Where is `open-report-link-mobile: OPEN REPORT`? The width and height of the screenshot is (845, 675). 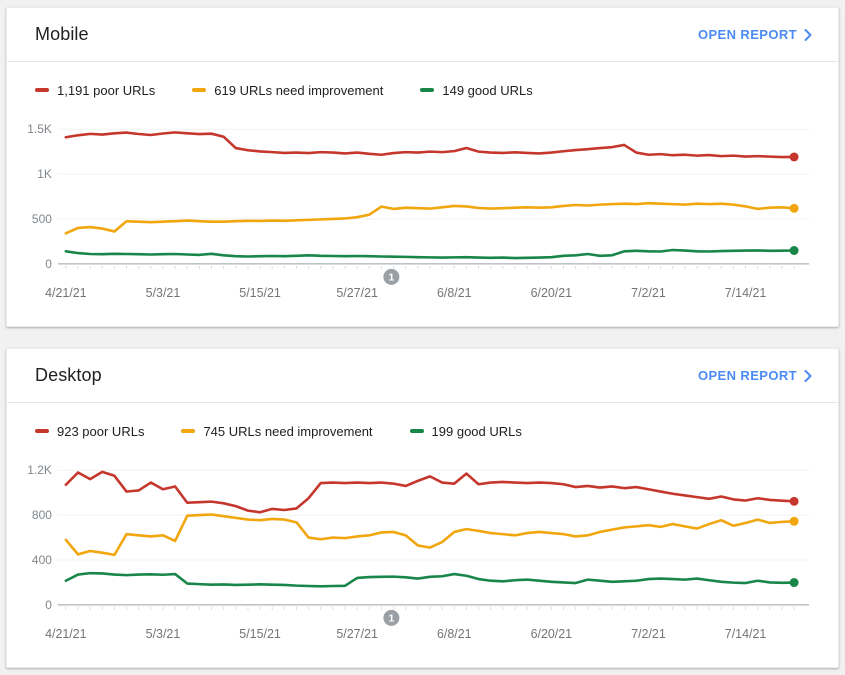
open-report-link-mobile: OPEN REPORT is located at coordinates (755, 34).